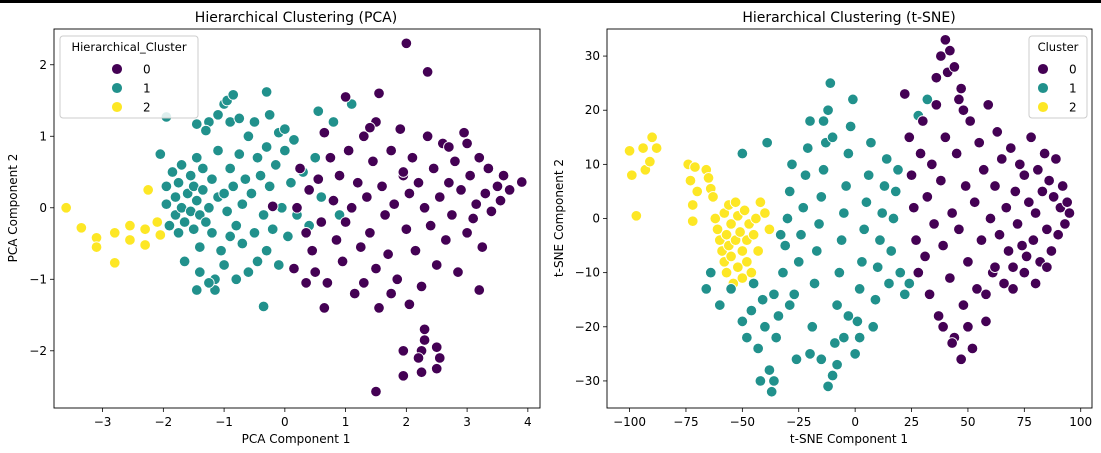  Describe the element at coordinates (596, 219) in the screenshot. I see `y-tick-label: 0` at that location.